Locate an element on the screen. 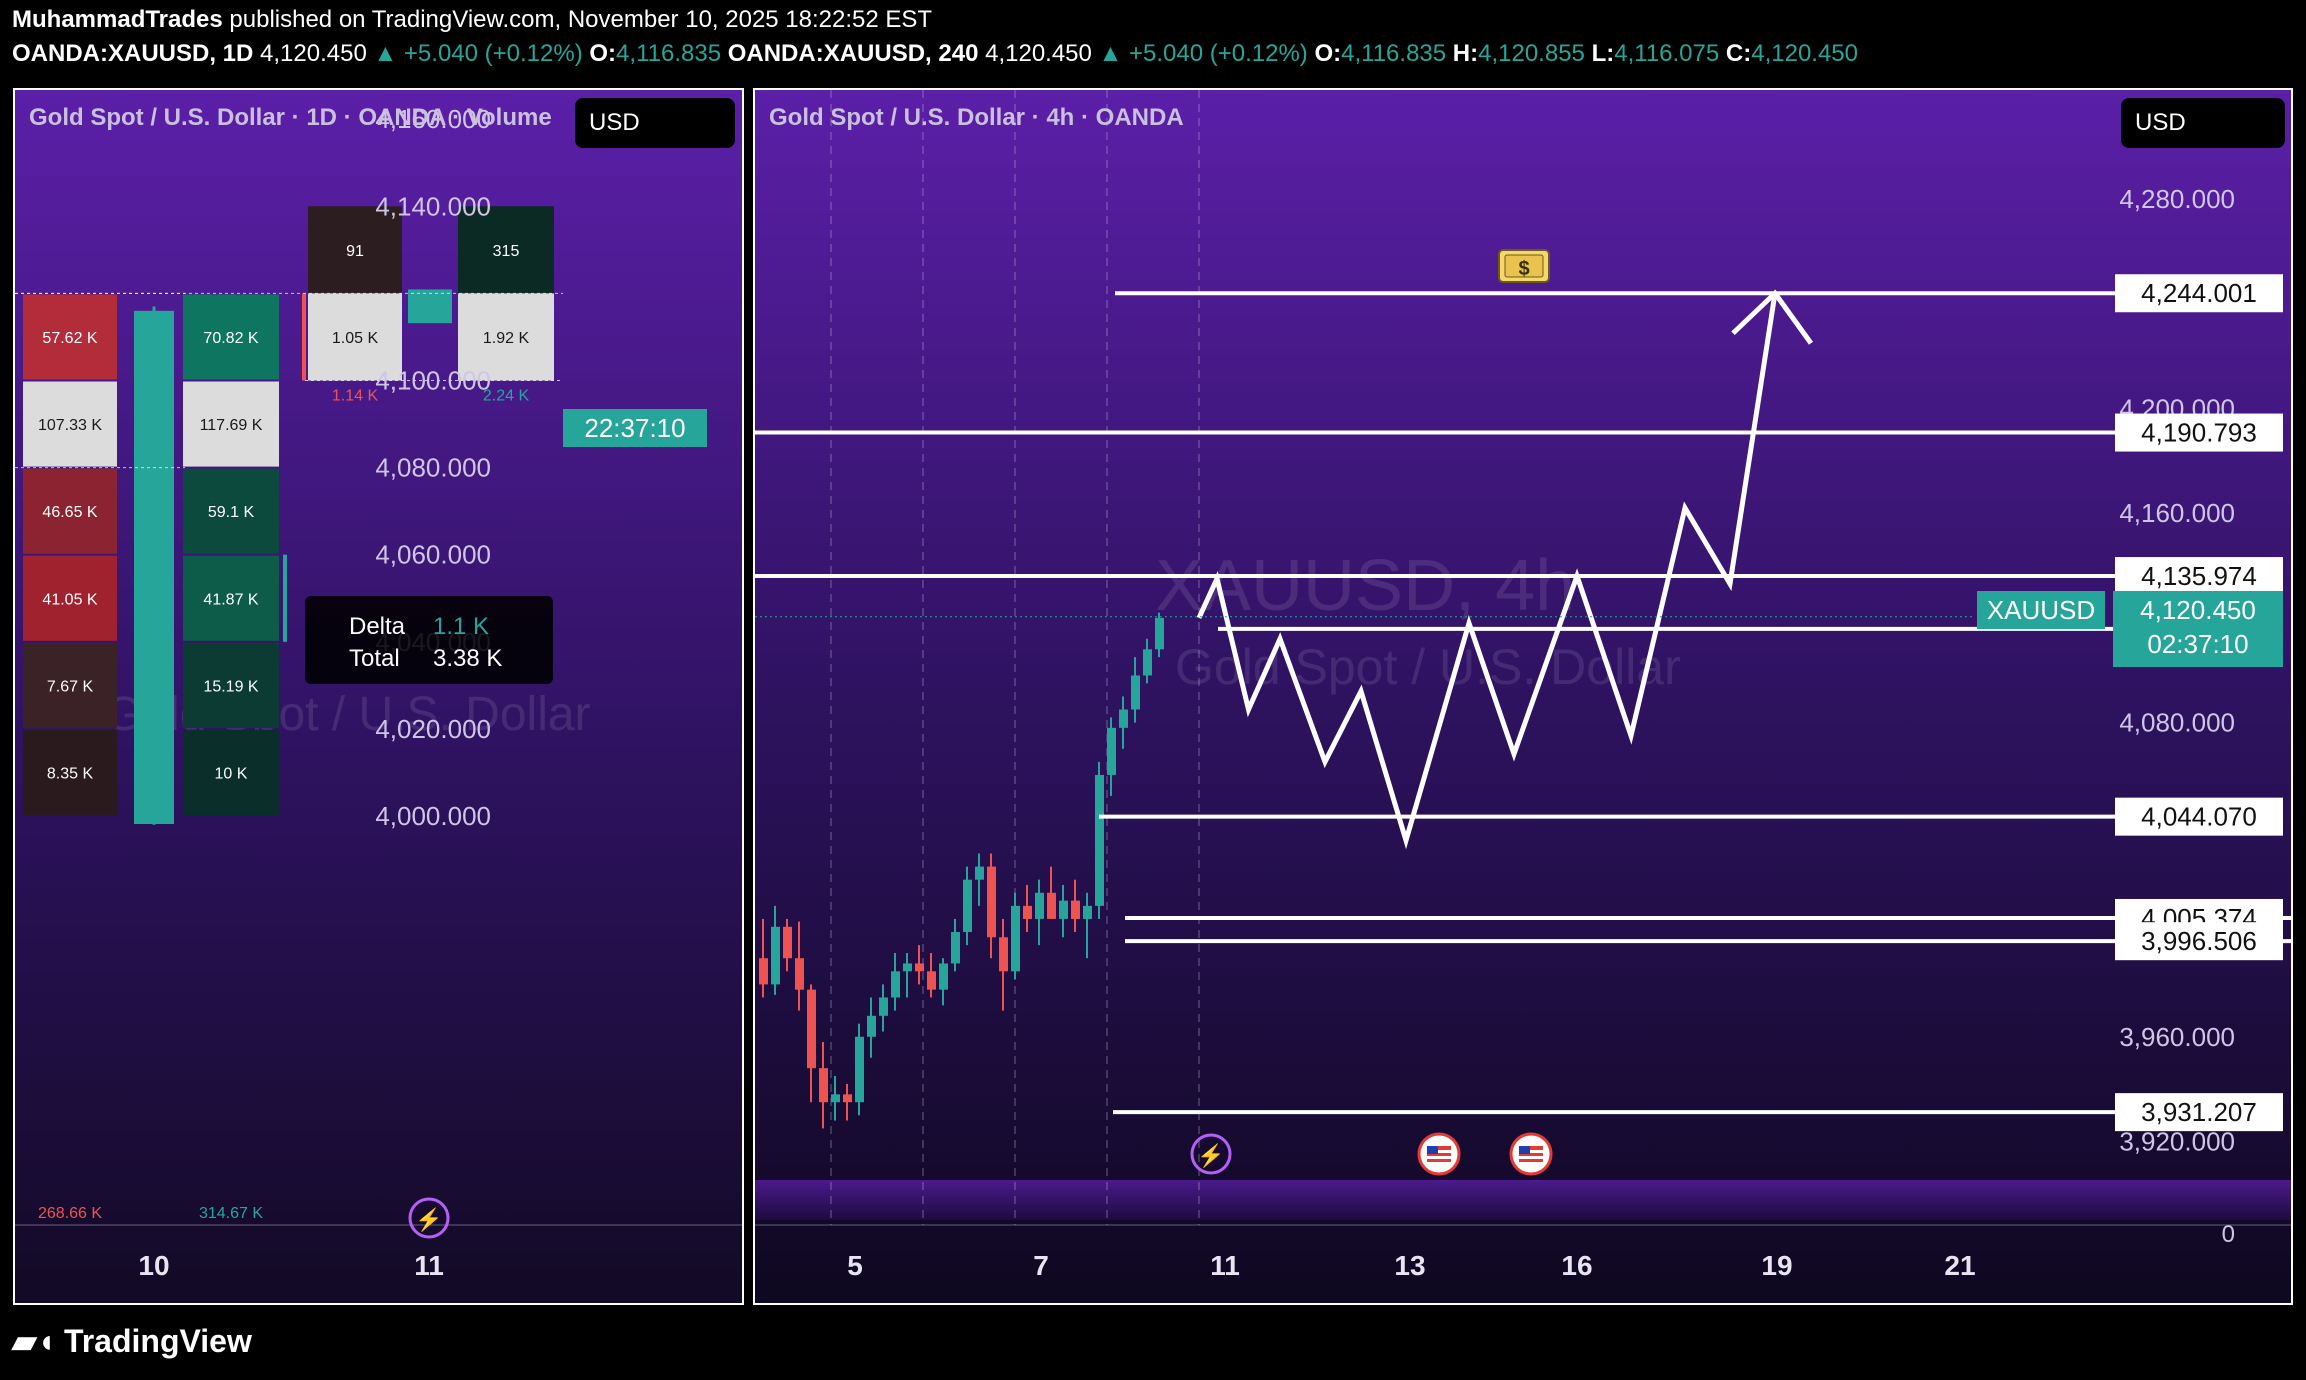 The width and height of the screenshot is (2306, 1380). high-label: H: is located at coordinates (1465, 53).